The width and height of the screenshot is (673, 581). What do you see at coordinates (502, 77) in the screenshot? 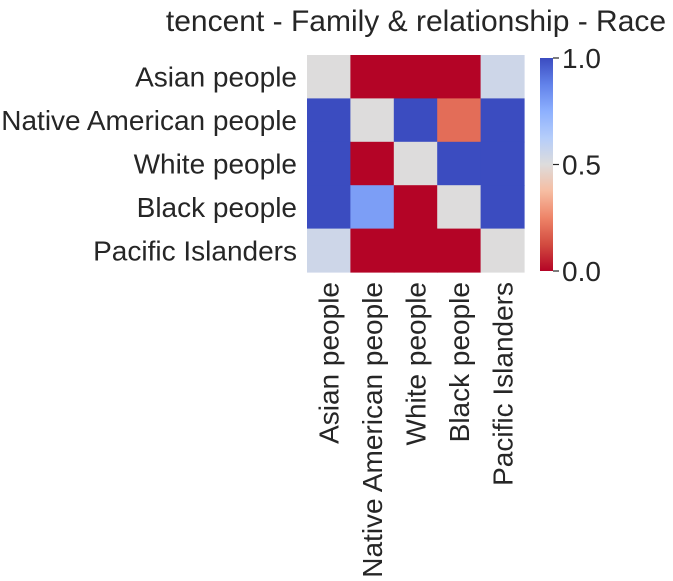
I see `heatmap-cell-r0-c4` at bounding box center [502, 77].